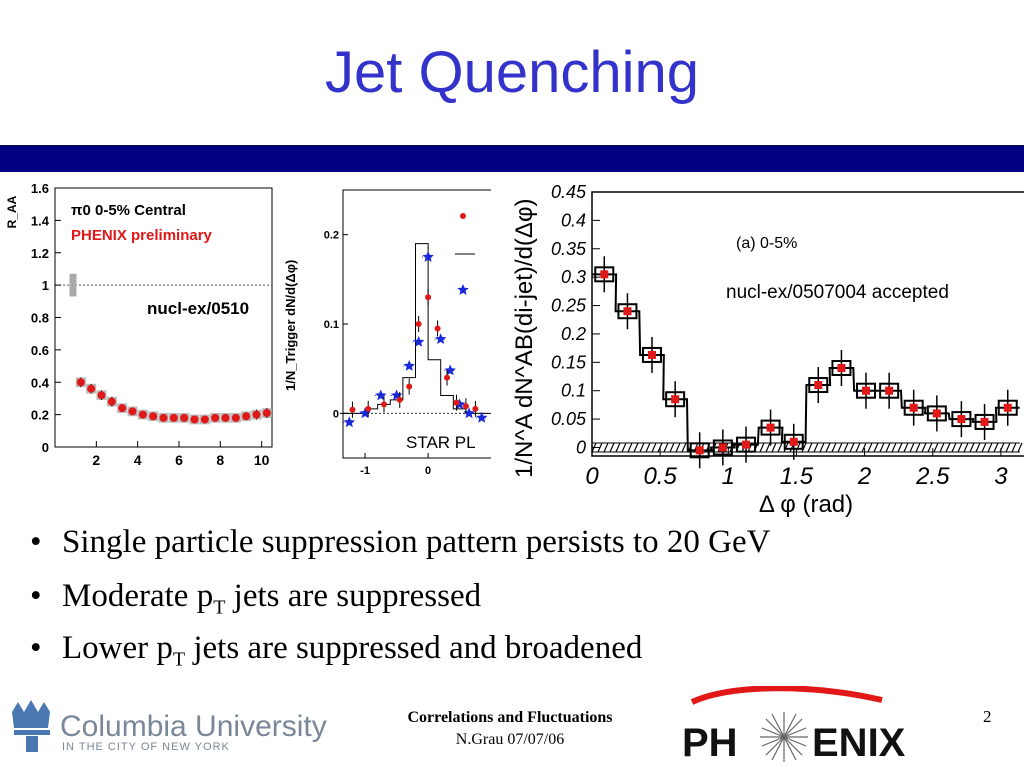 The width and height of the screenshot is (1024, 769). What do you see at coordinates (932, 476) in the screenshot?
I see `x-tick-label: 2.5` at bounding box center [932, 476].